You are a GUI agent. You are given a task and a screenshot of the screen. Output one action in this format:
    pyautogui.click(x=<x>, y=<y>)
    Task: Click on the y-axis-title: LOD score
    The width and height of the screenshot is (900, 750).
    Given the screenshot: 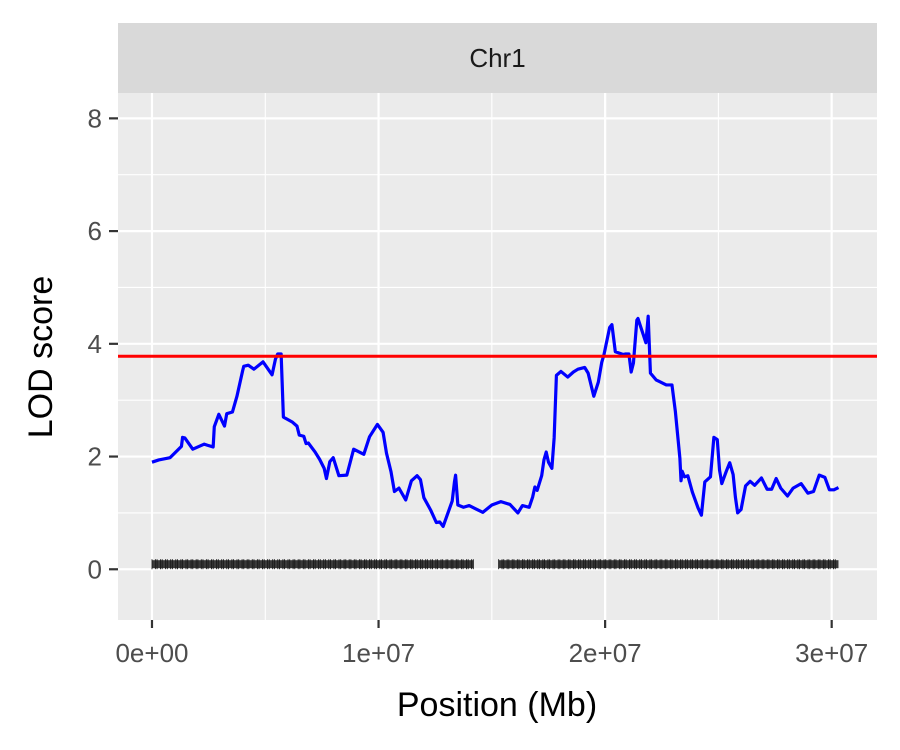 What is the action you would take?
    pyautogui.click(x=41, y=357)
    